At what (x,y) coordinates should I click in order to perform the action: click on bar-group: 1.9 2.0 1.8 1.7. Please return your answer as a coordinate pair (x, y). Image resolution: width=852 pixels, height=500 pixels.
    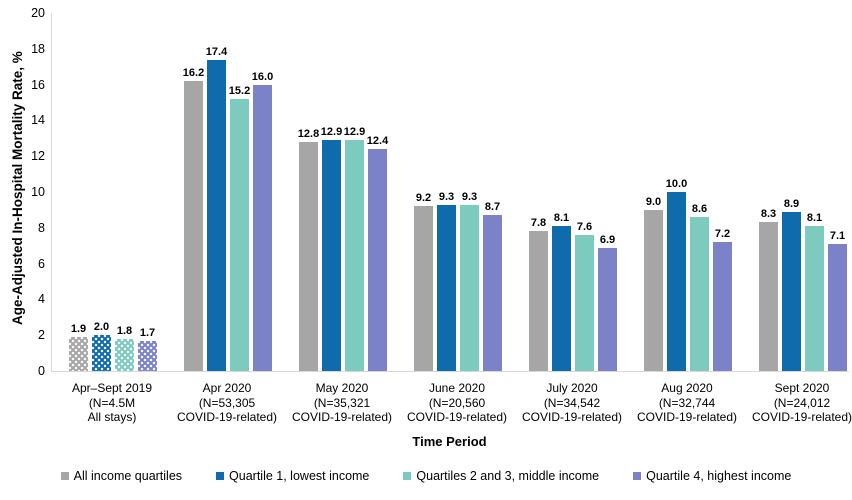
    Looking at the image, I should click on (113, 192).